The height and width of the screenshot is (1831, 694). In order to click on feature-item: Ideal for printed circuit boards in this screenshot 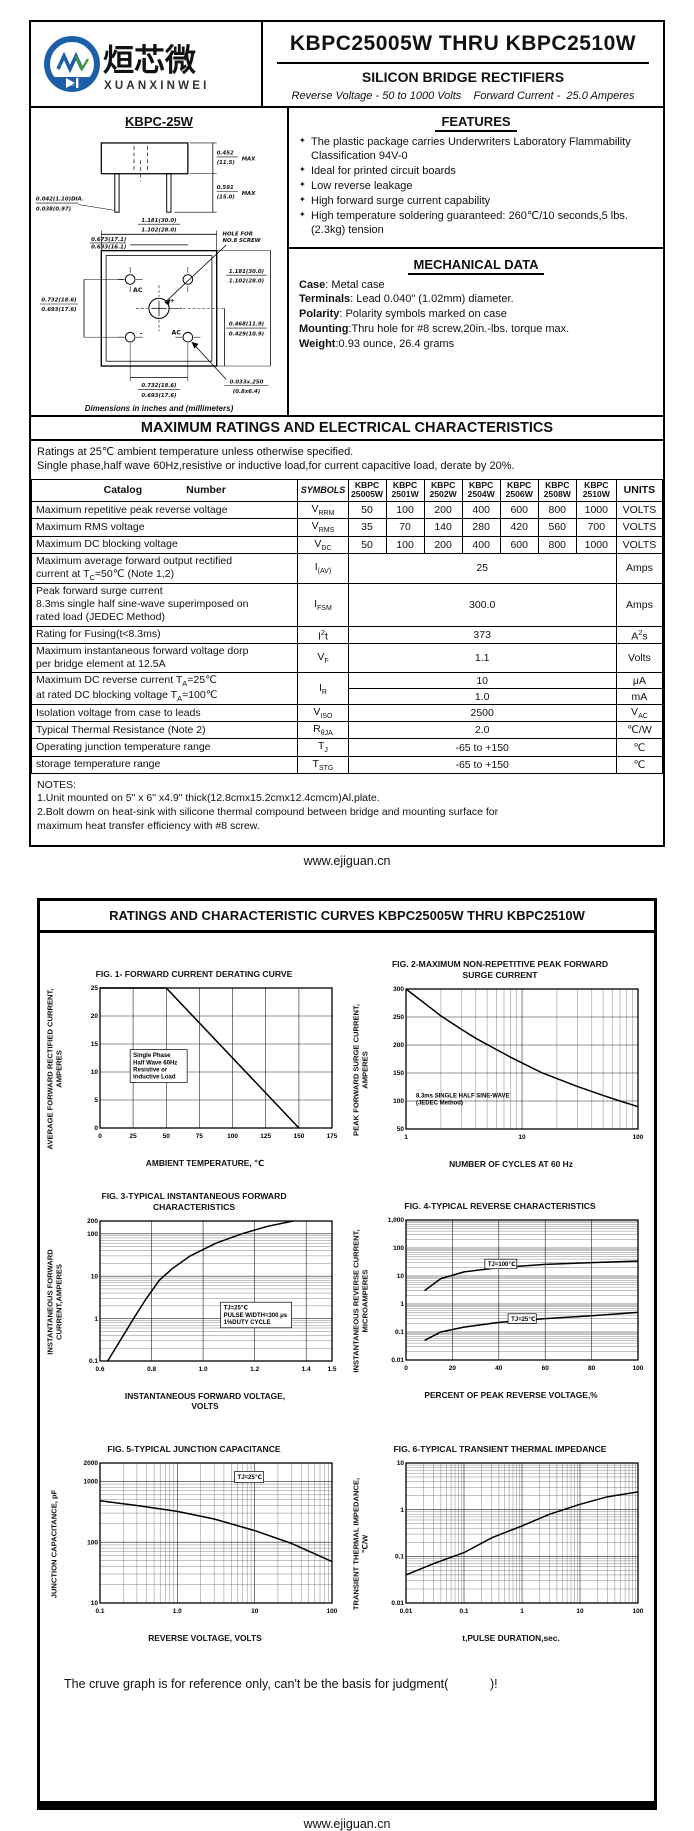, I will do `click(476, 171)`.